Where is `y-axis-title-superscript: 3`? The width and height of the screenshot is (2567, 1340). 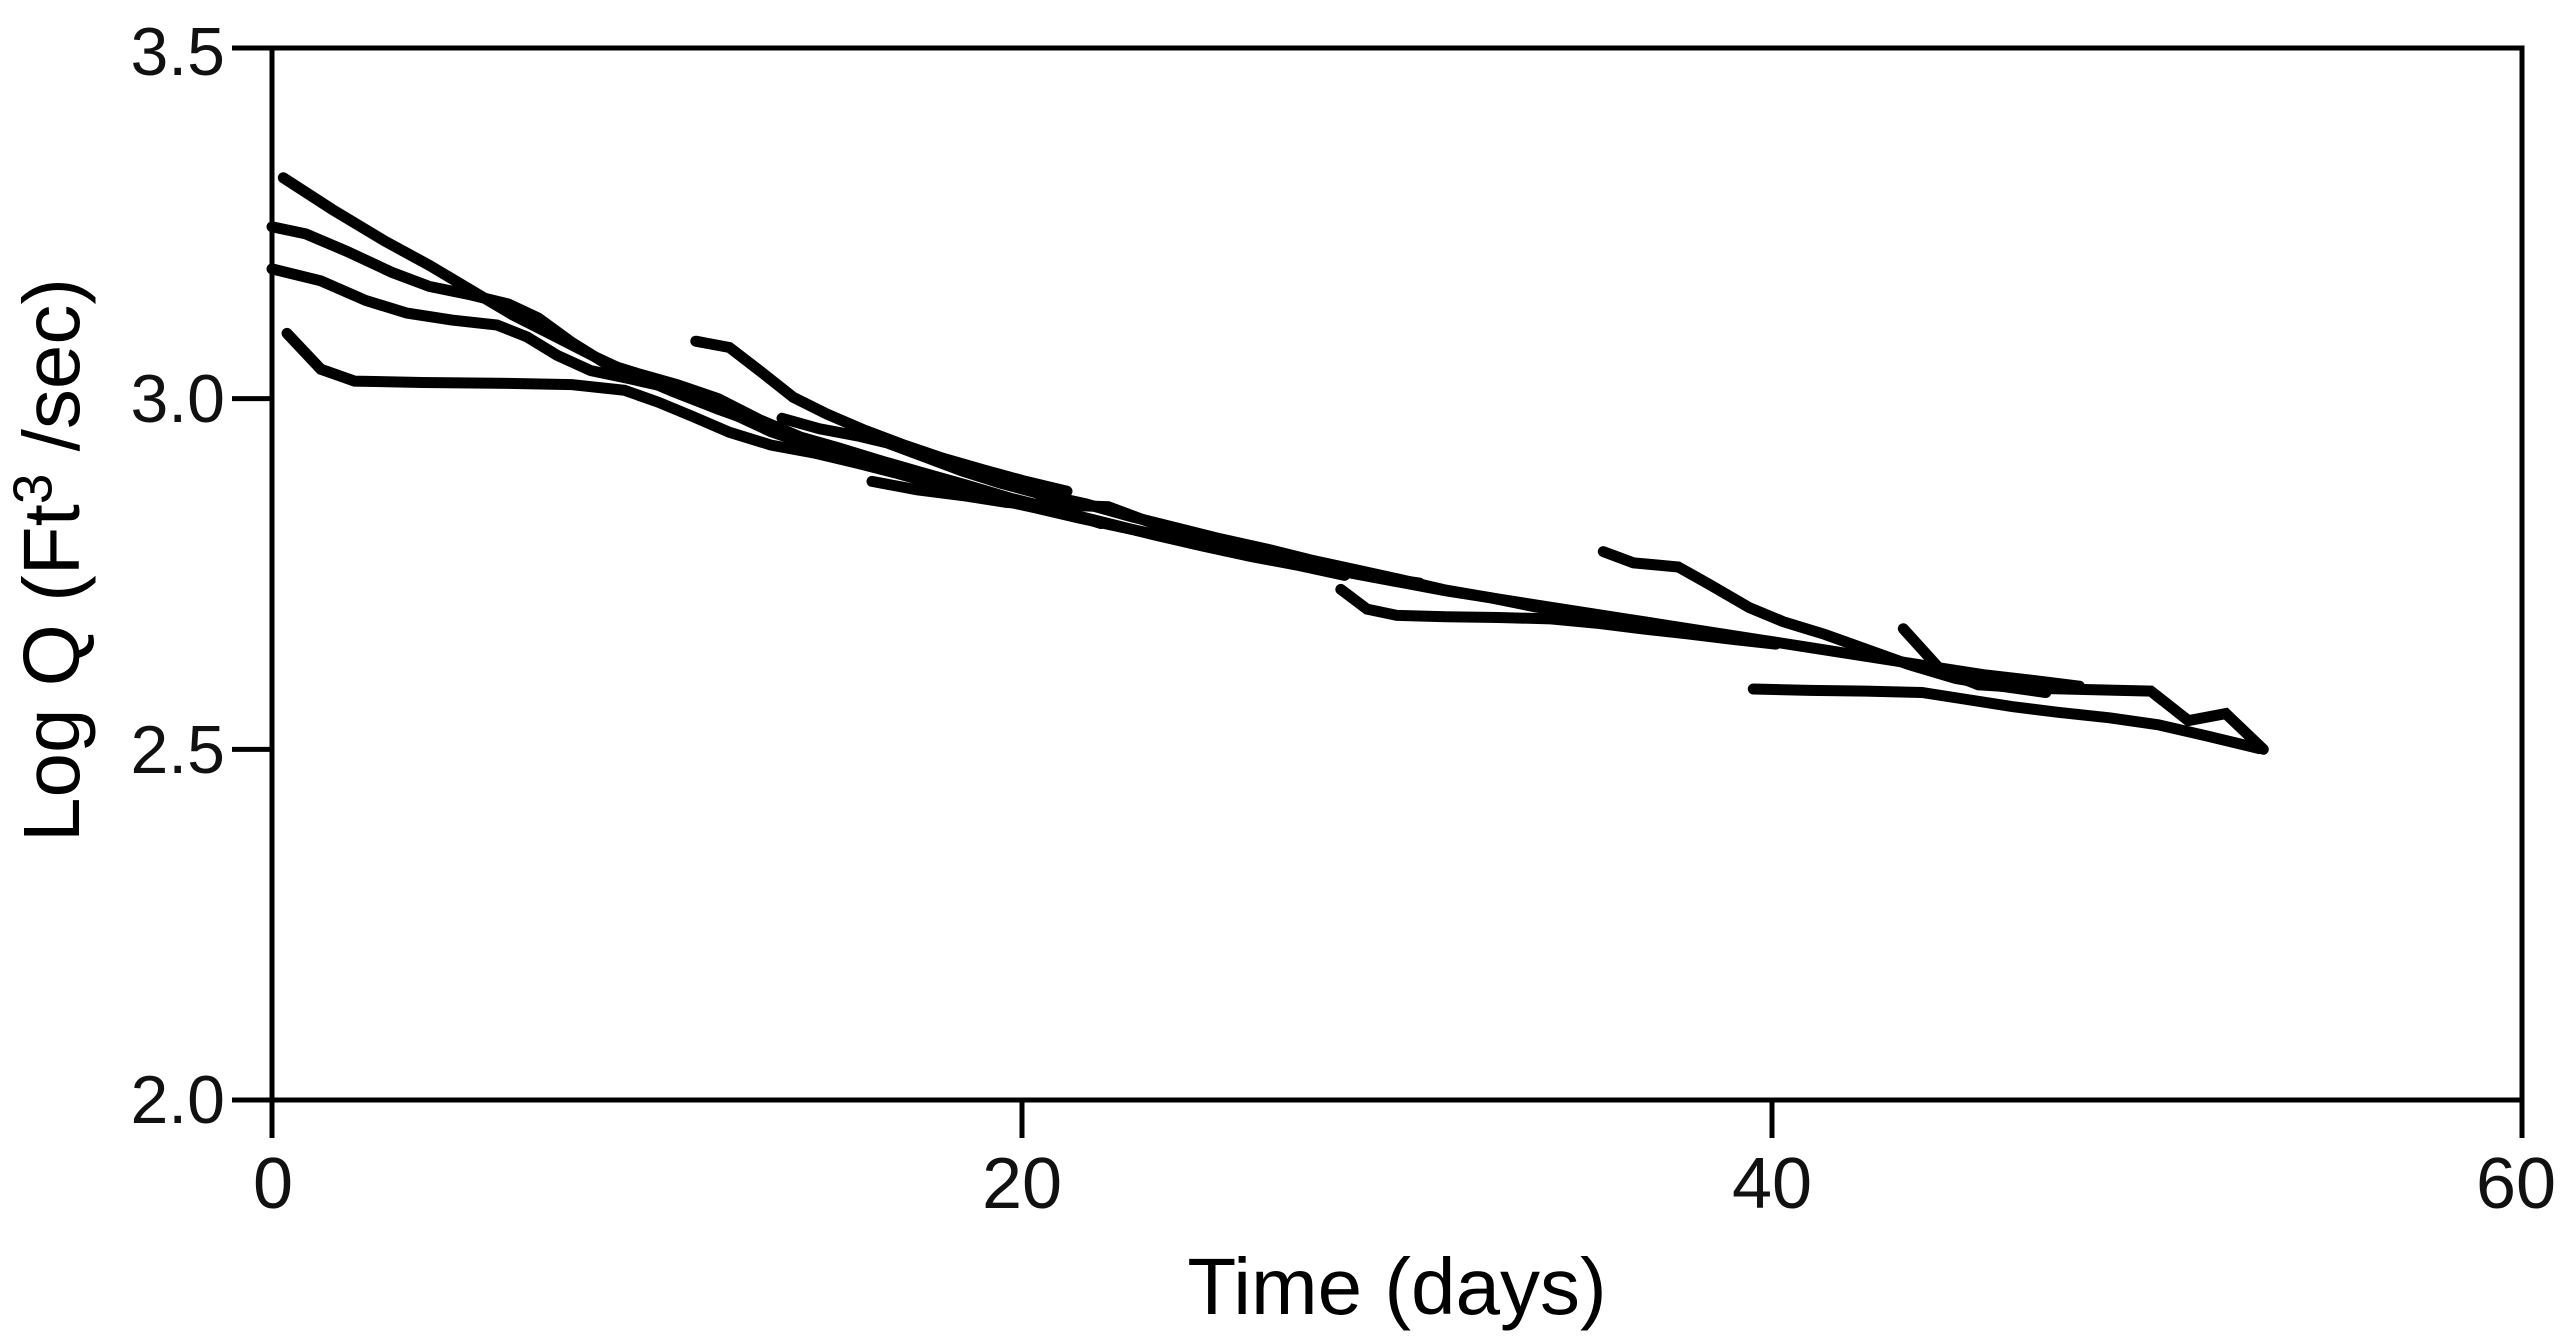 y-axis-title-superscript: 3 is located at coordinates (32, 489).